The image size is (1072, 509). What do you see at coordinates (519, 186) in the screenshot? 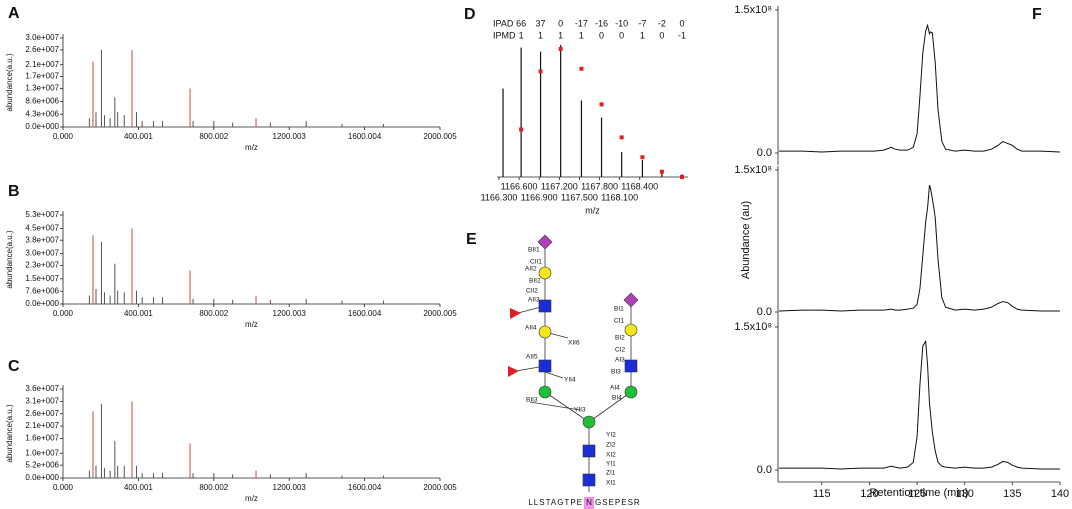
I see `x-tick-label: 1166.600` at bounding box center [519, 186].